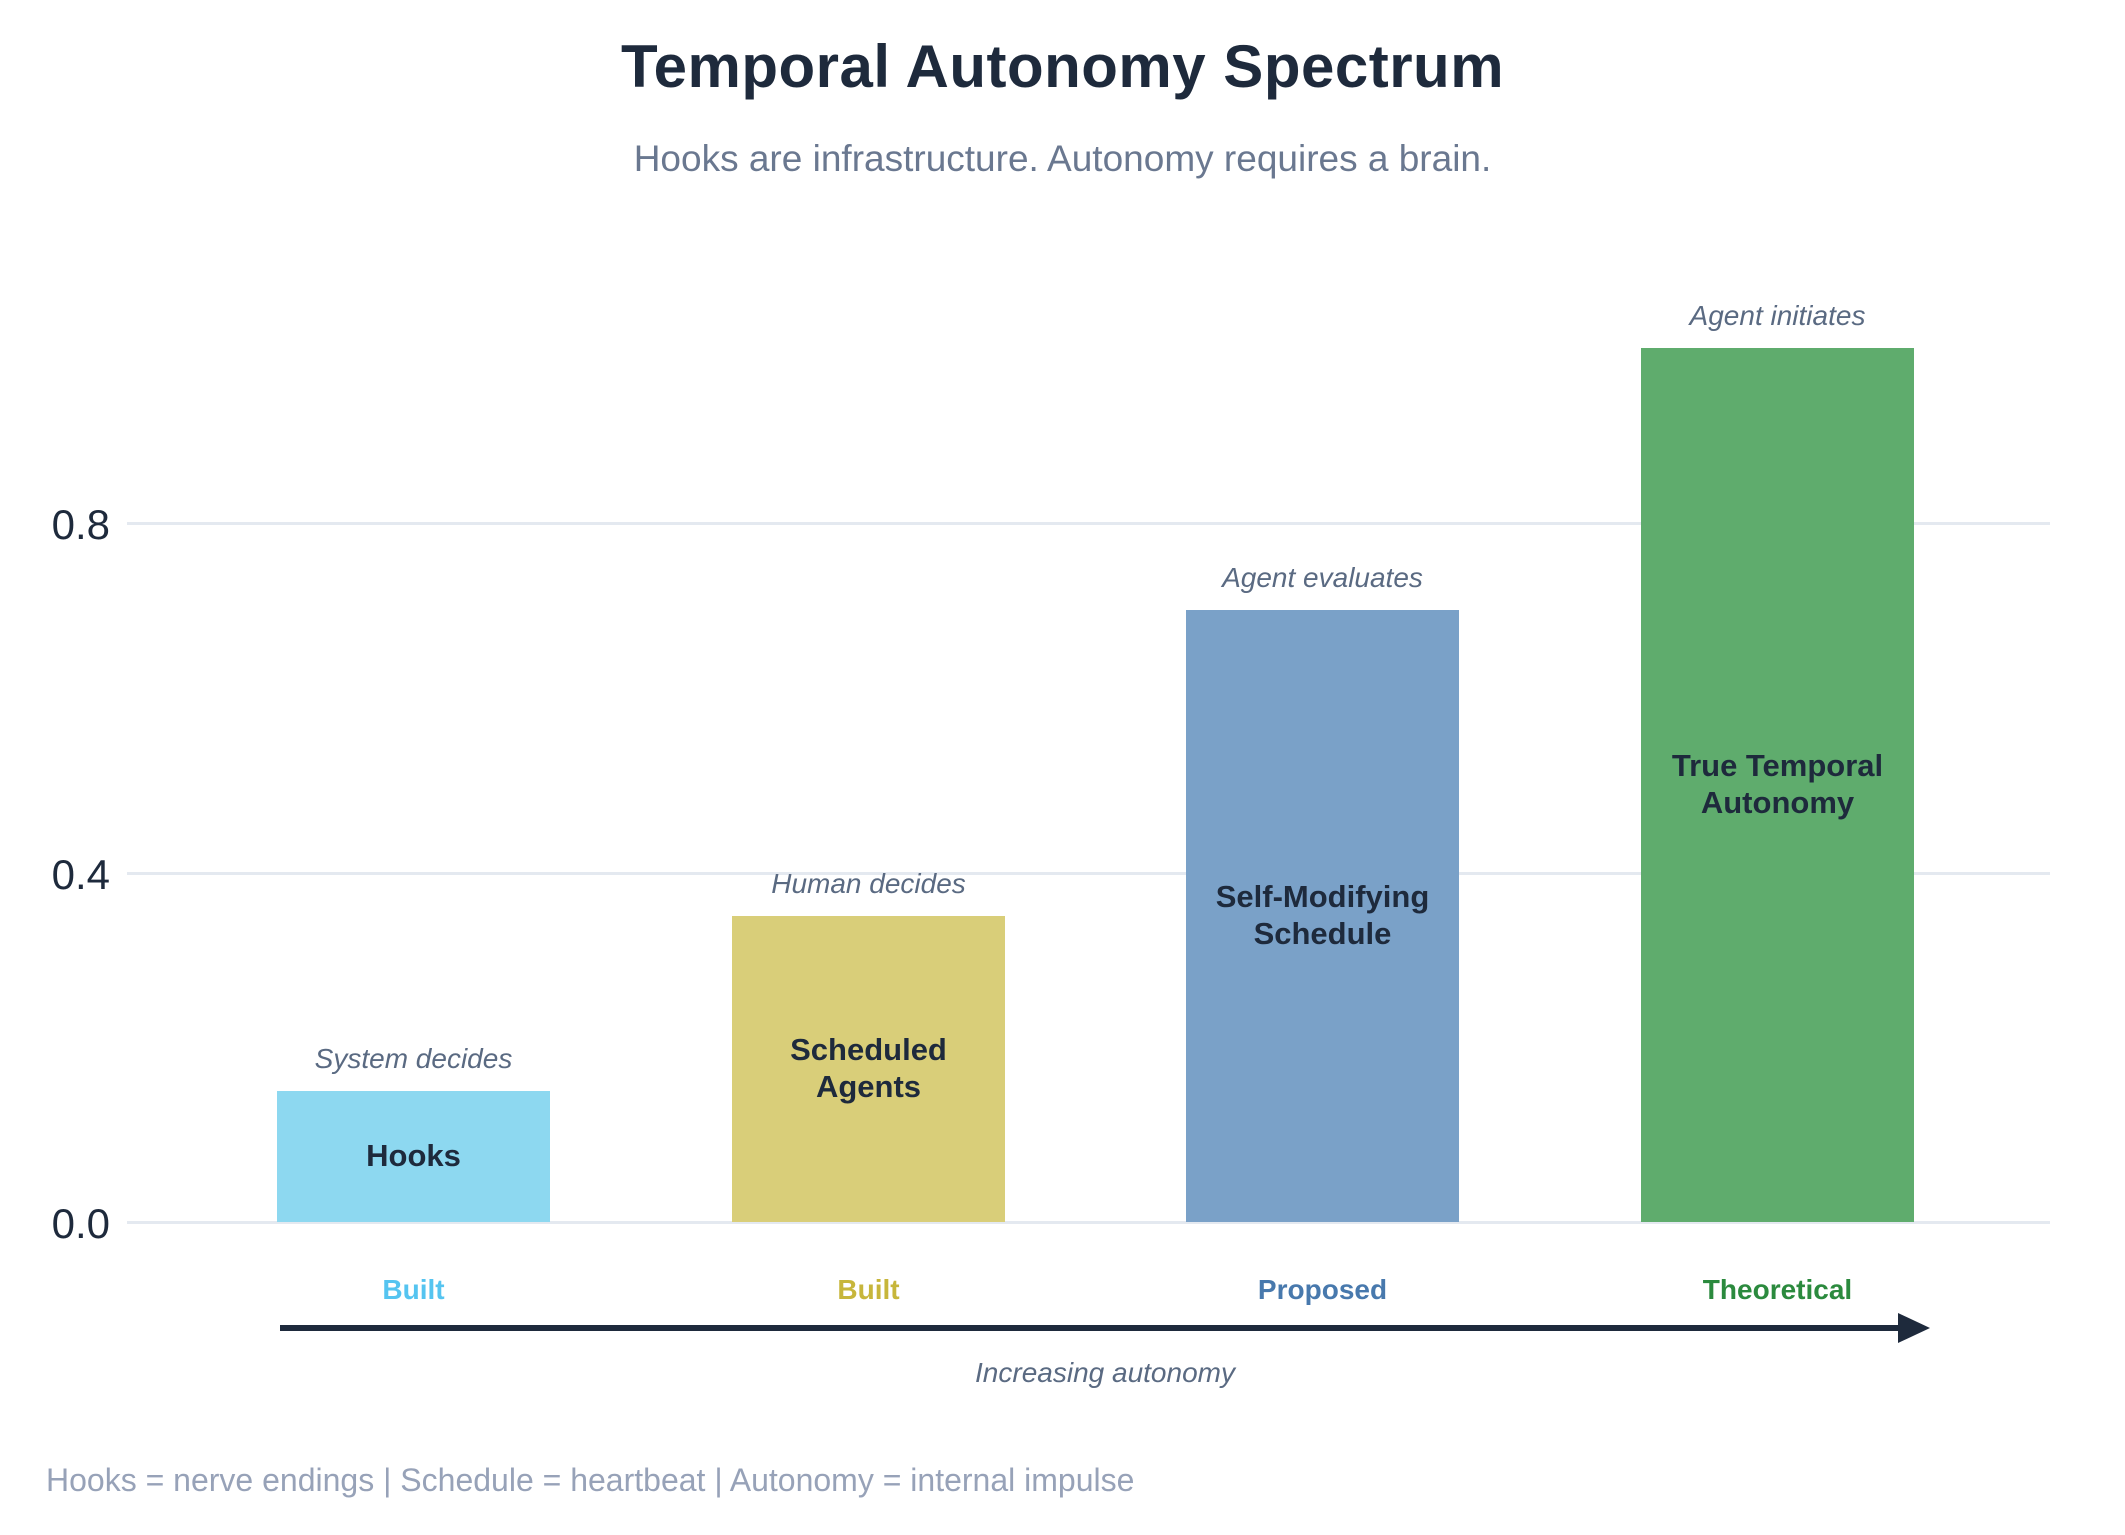 This screenshot has width=2125, height=1535. Describe the element at coordinates (1777, 1289) in the screenshot. I see `bar-status-label: Theoretical` at that location.